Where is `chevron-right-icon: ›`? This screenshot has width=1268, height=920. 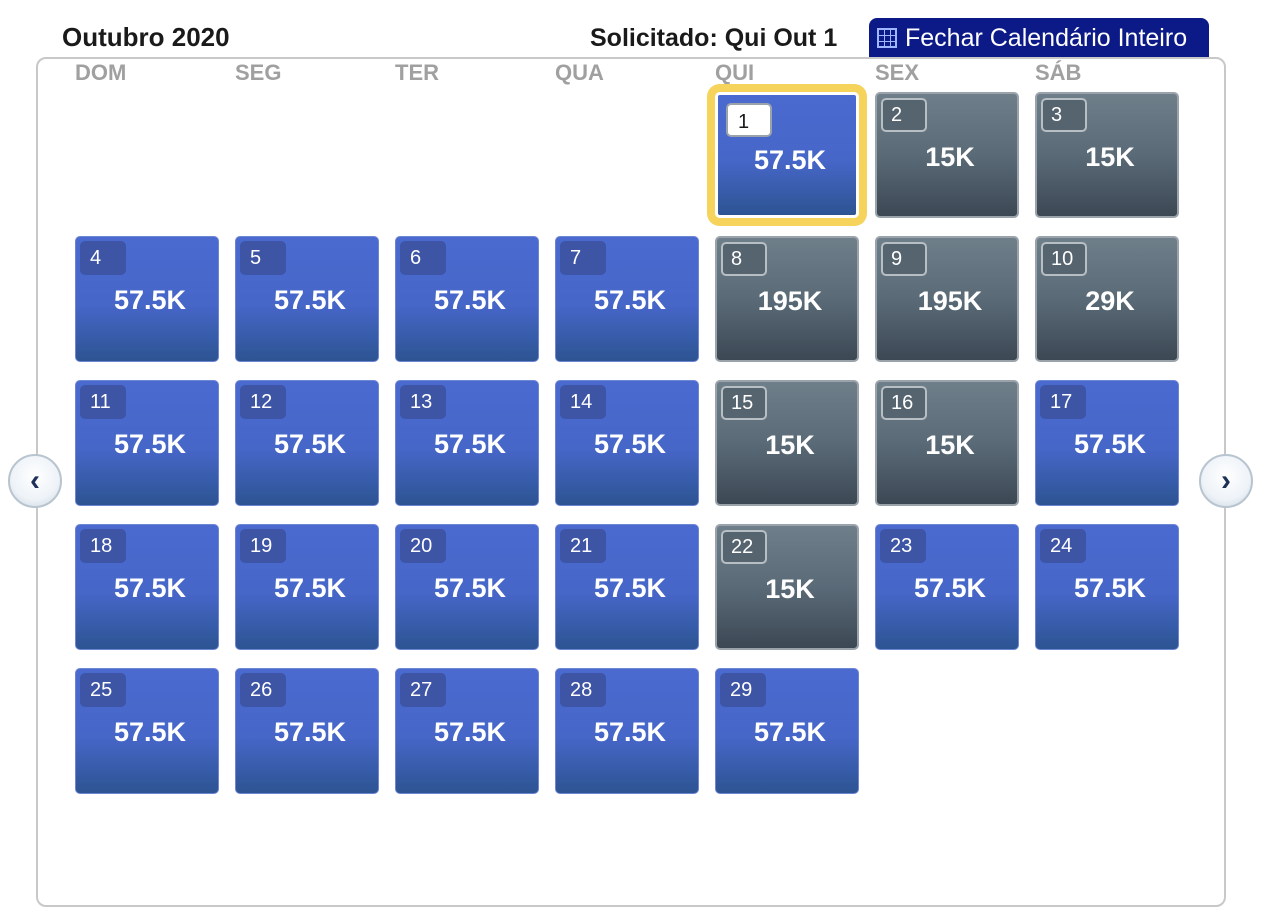 chevron-right-icon: › is located at coordinates (1226, 480).